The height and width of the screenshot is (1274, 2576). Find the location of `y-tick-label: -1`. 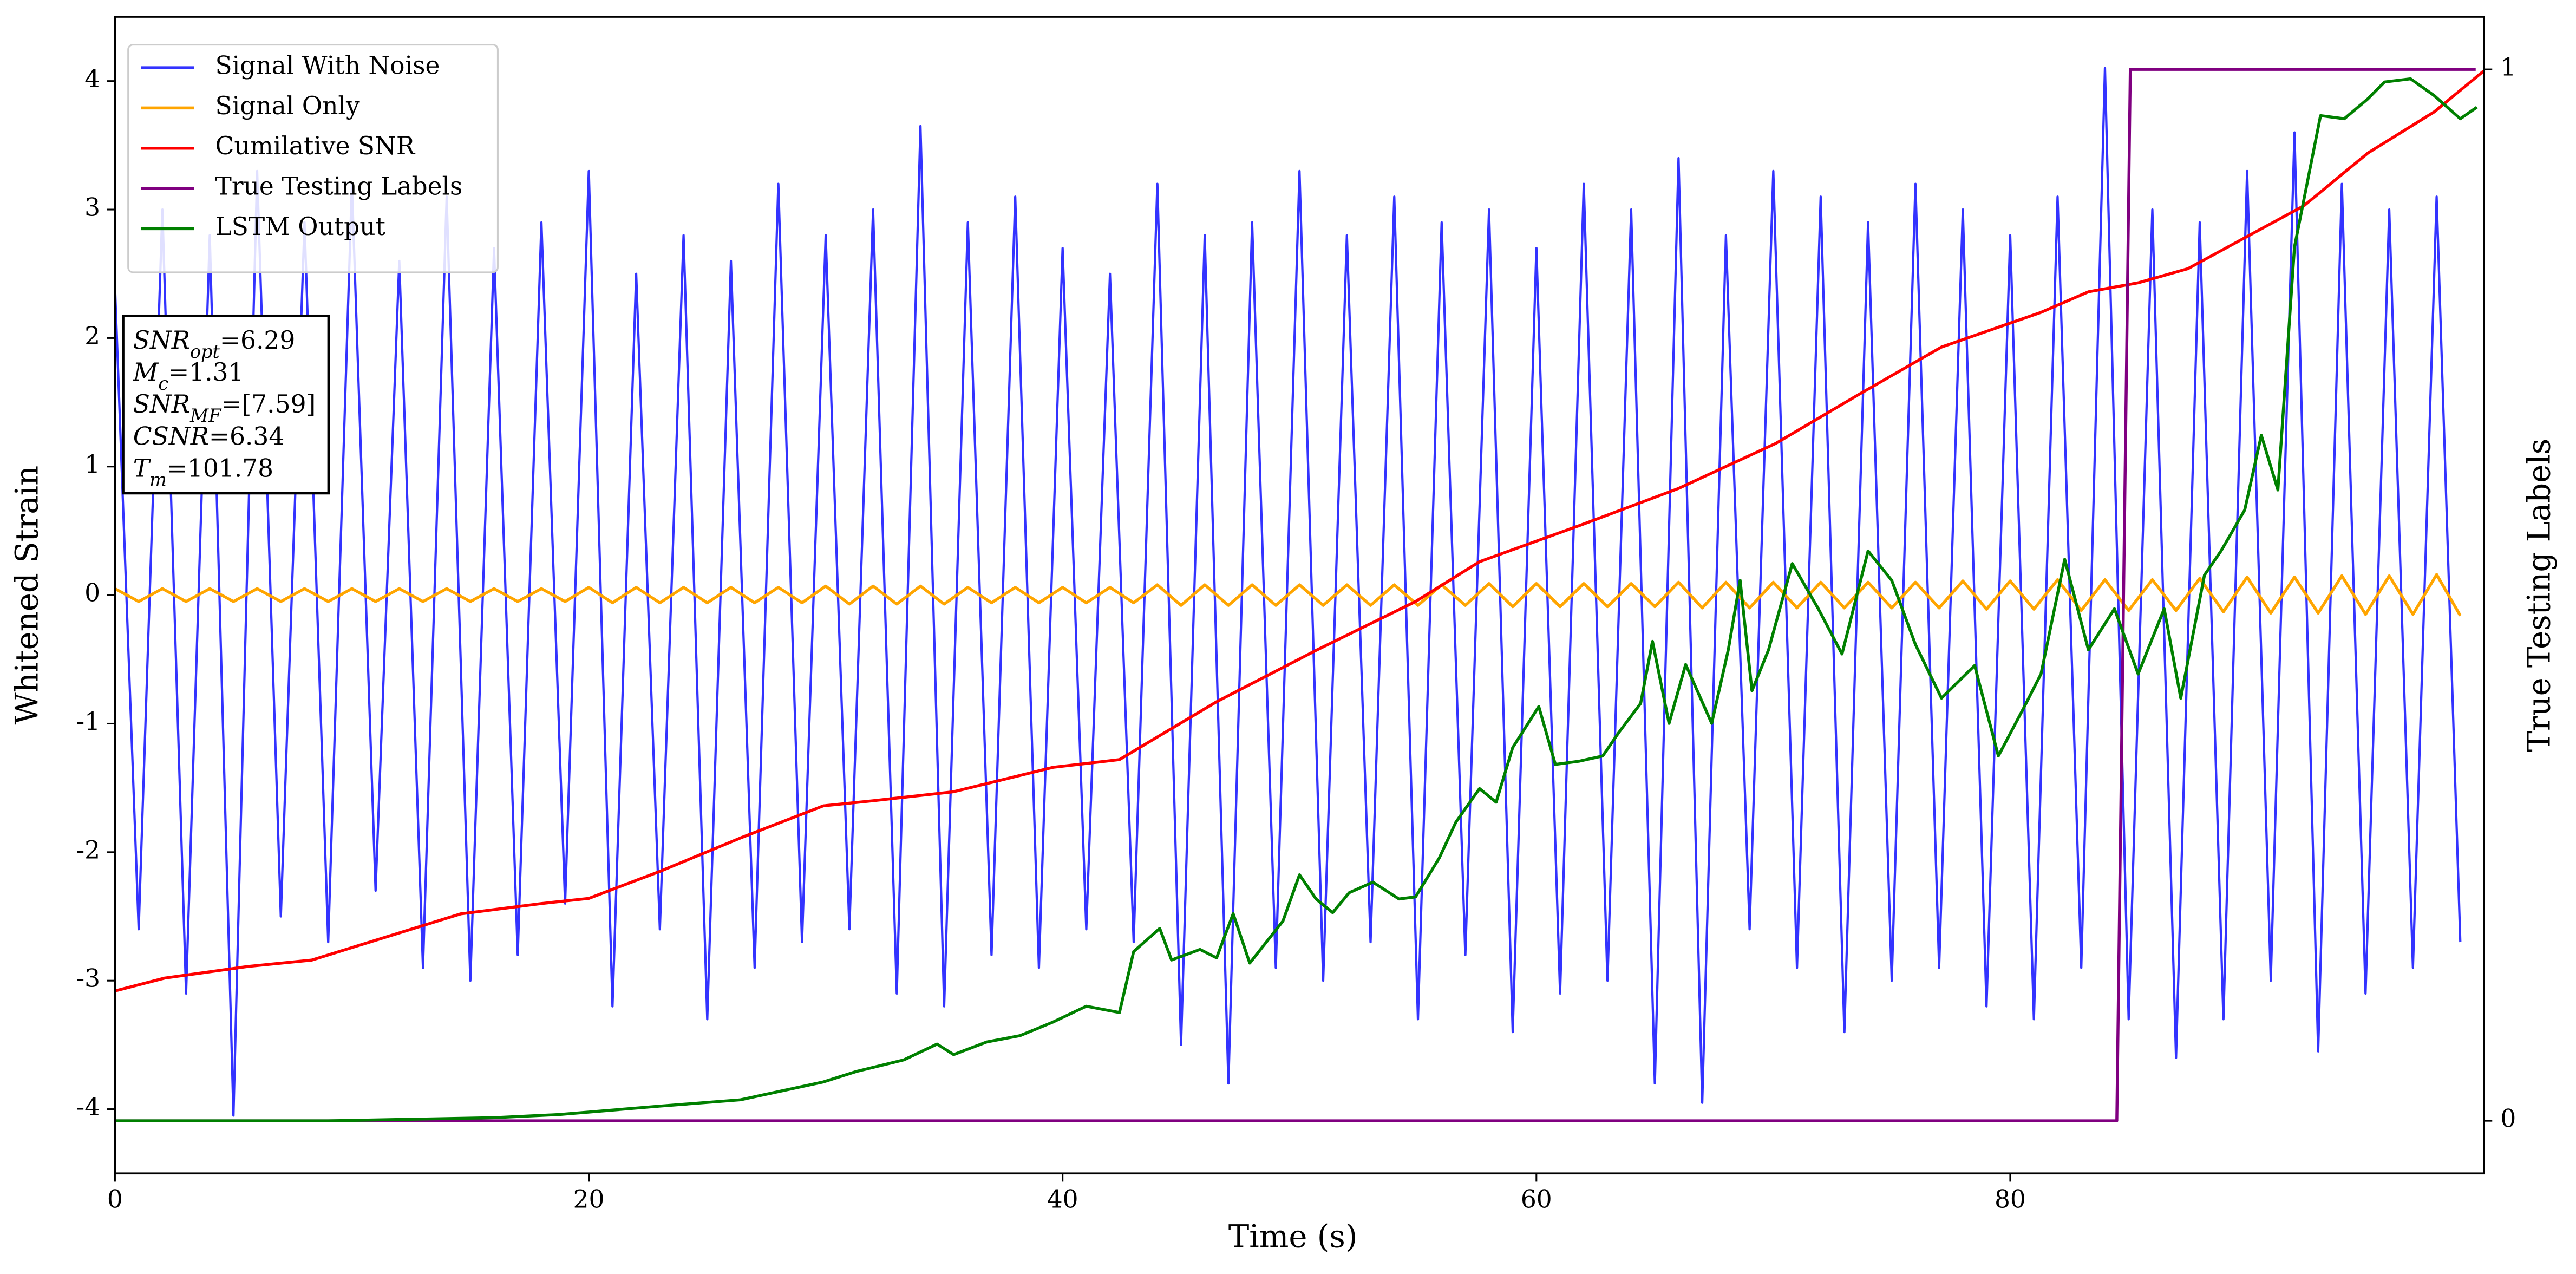

y-tick-label: -1 is located at coordinates (88, 721).